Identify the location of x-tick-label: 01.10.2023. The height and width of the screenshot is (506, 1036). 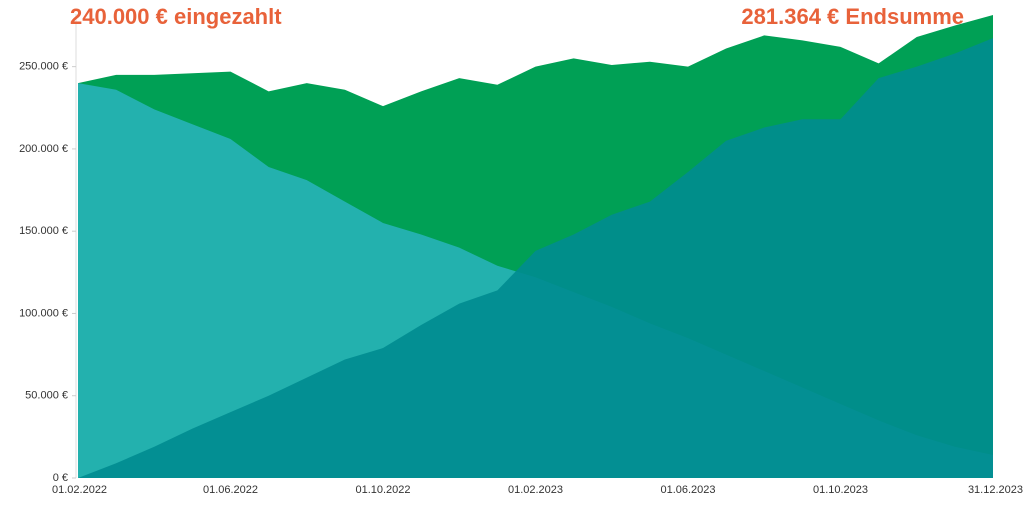
(840, 490).